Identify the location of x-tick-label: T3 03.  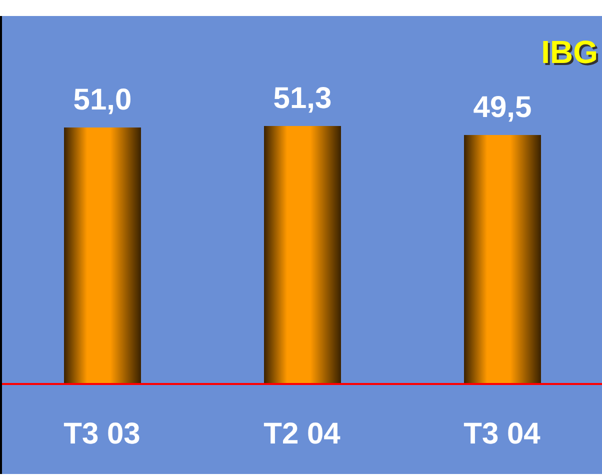
(102, 433).